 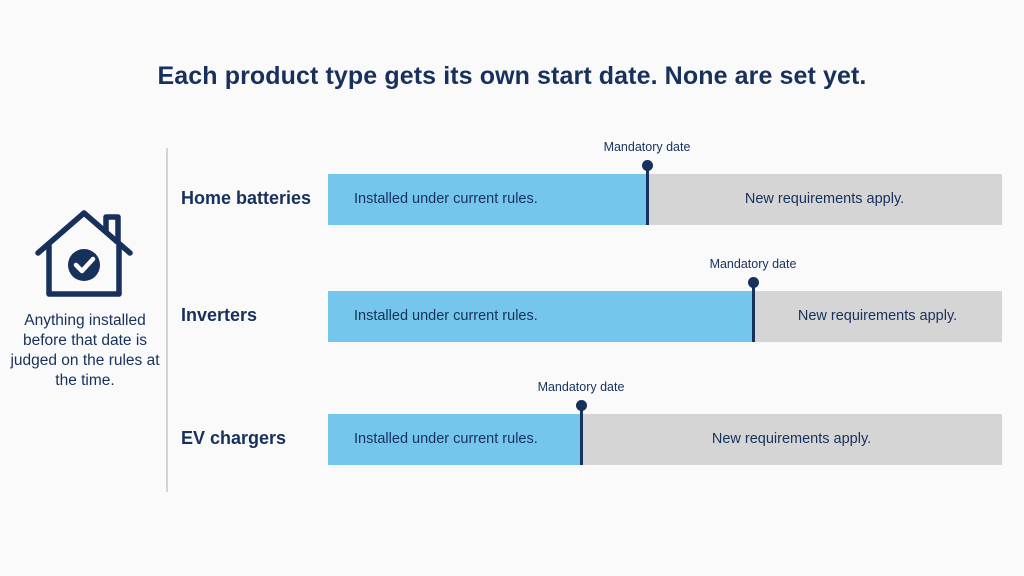 I want to click on row-label: EV chargers, so click(x=234, y=438).